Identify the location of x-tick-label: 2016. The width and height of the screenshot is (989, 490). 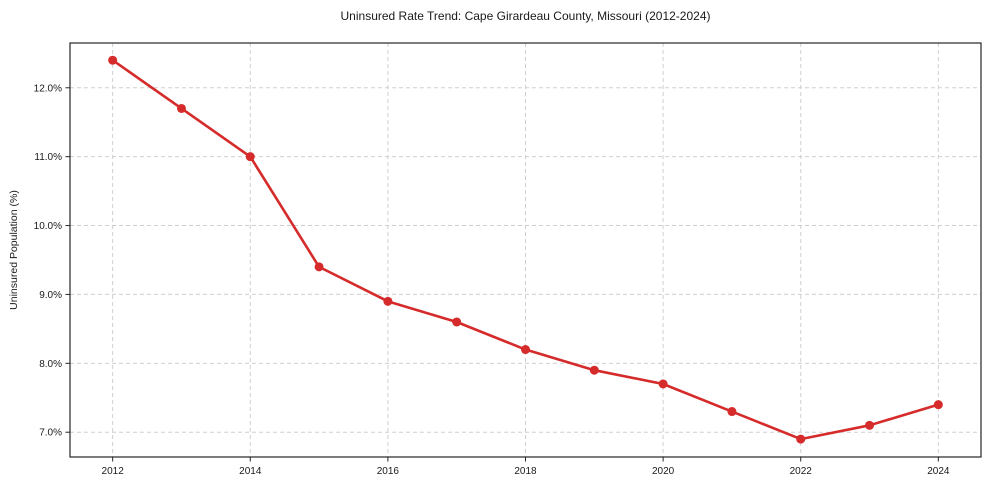
(388, 471).